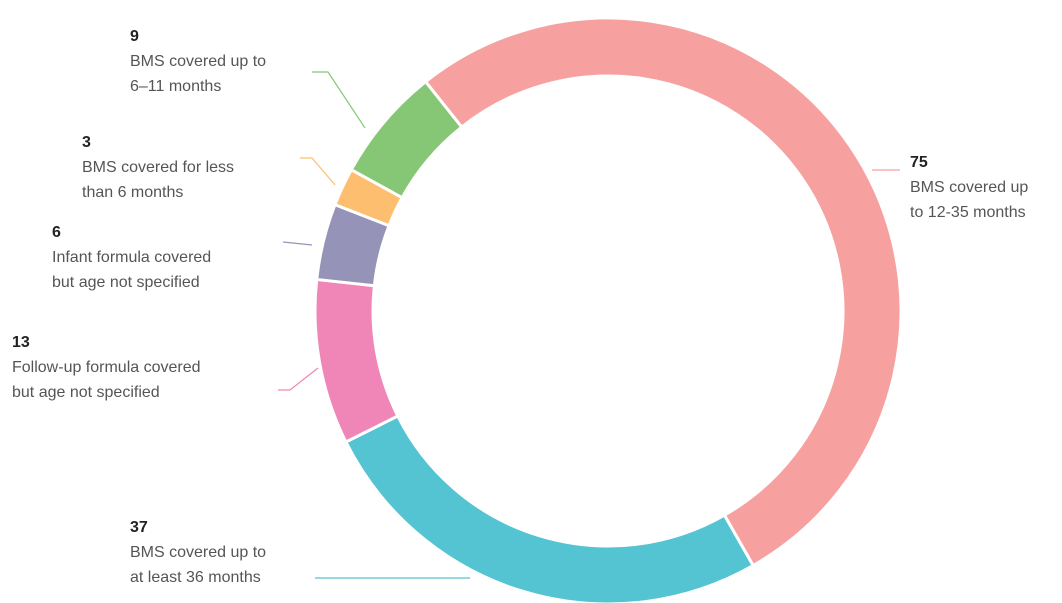 The width and height of the screenshot is (1062, 603). What do you see at coordinates (919, 162) in the screenshot?
I see `value-label: 75` at bounding box center [919, 162].